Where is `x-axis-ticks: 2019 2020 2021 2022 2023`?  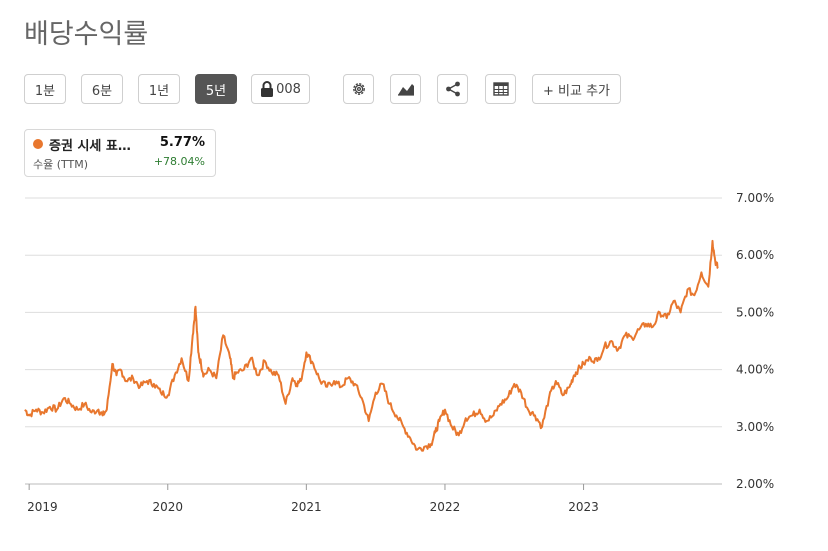
x-axis-ticks: 2019 2020 2021 2022 2023 is located at coordinates (313, 499).